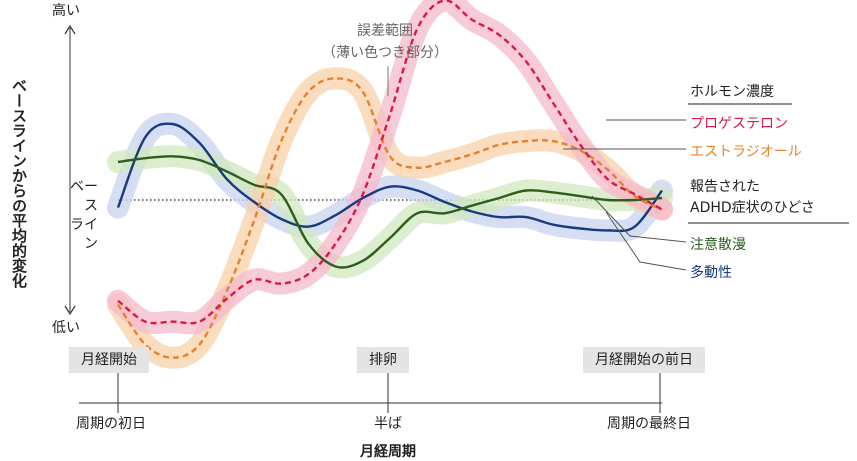 This screenshot has height=461, width=857. I want to click on y-axis-low-label: 低い, so click(66, 328).